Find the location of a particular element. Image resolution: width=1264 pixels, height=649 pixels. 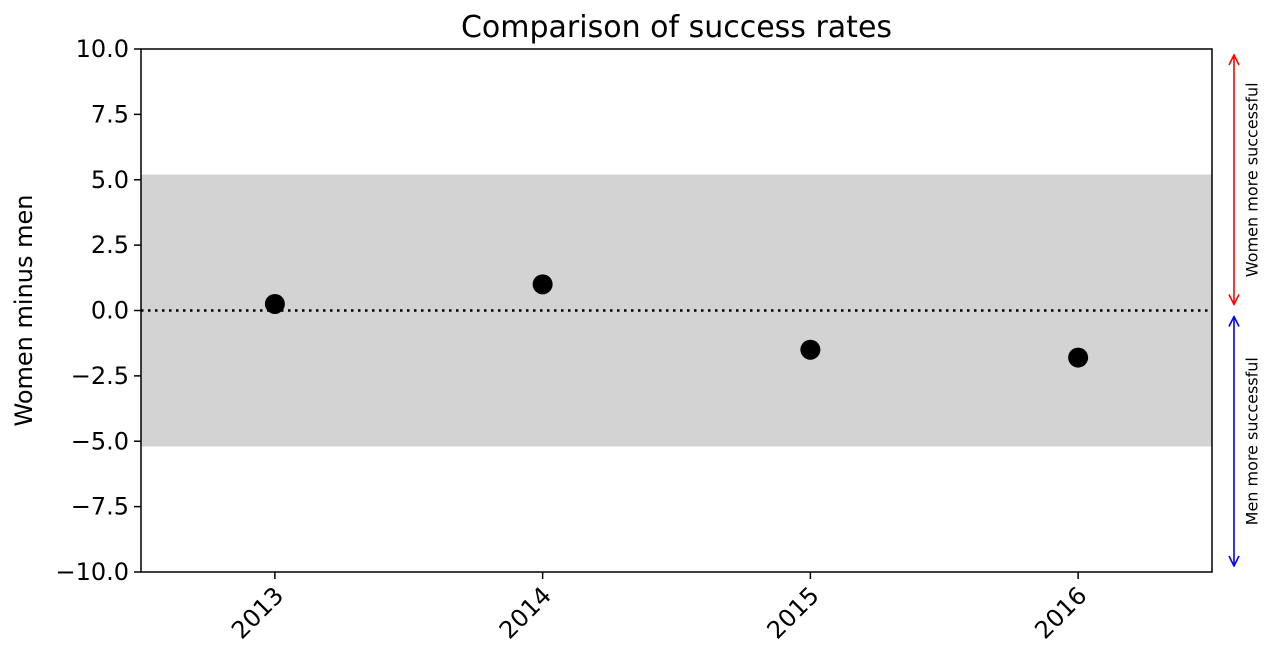

chart-title: Comparison of success rates is located at coordinates (676, 27).